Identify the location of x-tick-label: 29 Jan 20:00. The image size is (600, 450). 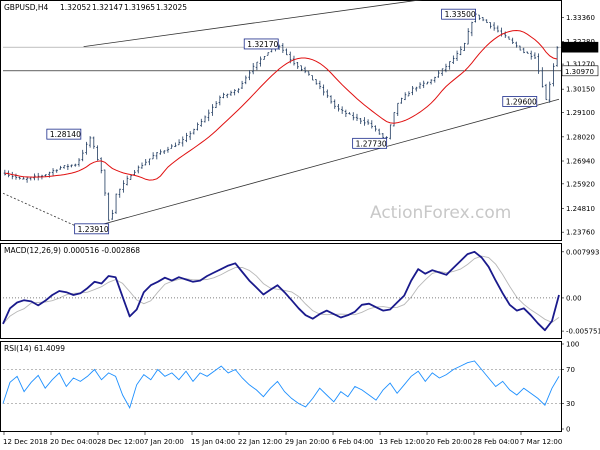
(307, 442).